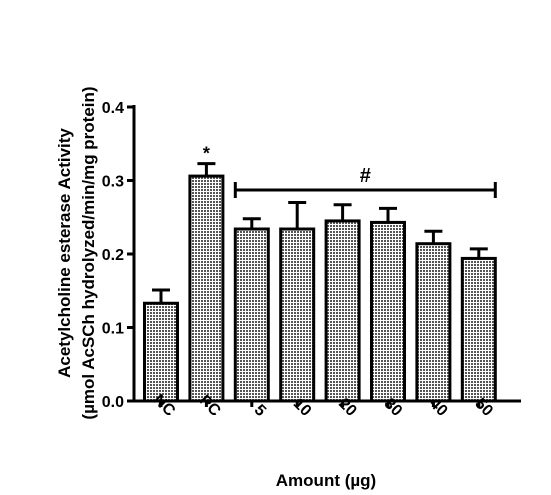  What do you see at coordinates (113, 108) in the screenshot?
I see `y-tick-label: 0.4` at bounding box center [113, 108].